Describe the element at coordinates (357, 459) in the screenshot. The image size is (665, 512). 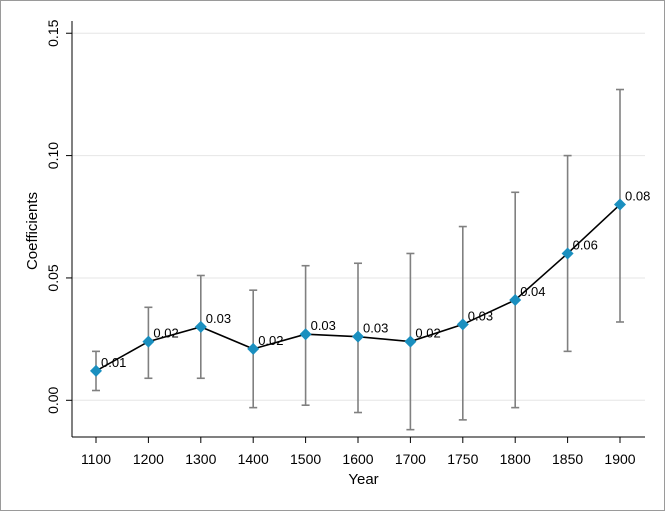
I see `x-tick-label-5: 1600` at that location.